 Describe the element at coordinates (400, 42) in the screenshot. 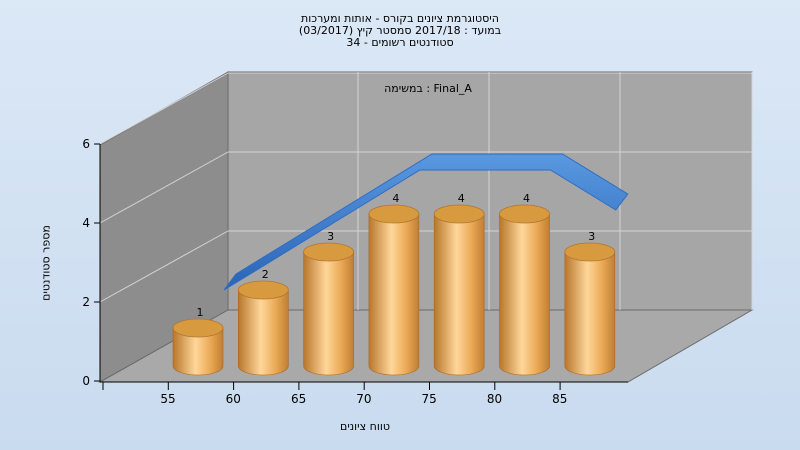

I see `chart-title-line-3: סטודנטים רשומים - 34` at that location.